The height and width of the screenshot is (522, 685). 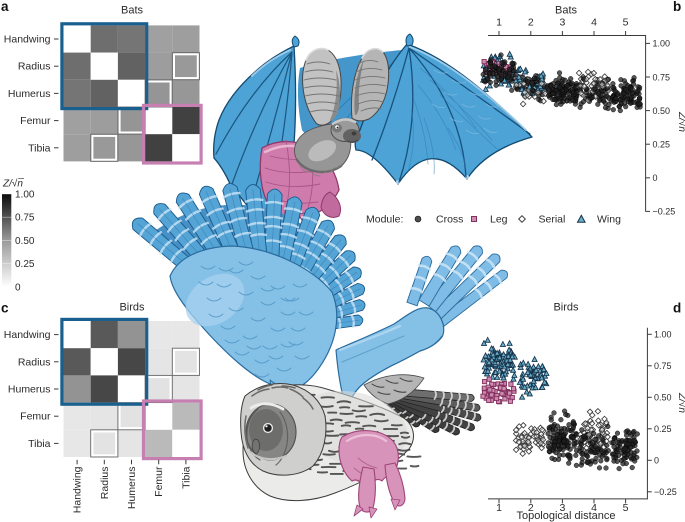 What do you see at coordinates (449, 220) in the screenshot?
I see `svg-text: Cross` at bounding box center [449, 220].